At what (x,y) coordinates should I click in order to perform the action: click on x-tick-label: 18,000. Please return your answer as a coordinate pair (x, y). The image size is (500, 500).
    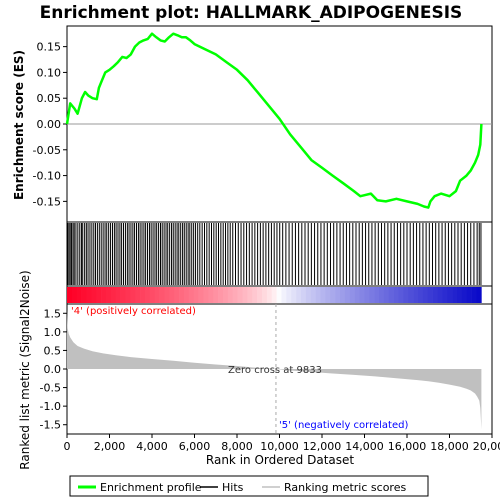
    Looking at the image, I should click on (449, 446).